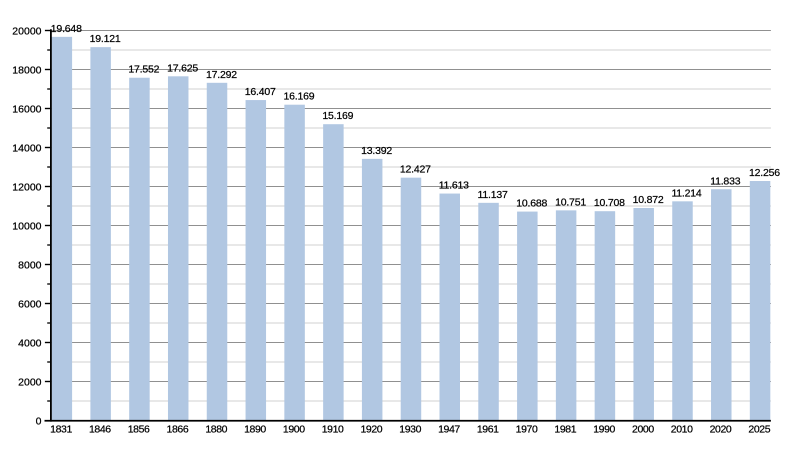 Image resolution: width=800 pixels, height=450 pixels. I want to click on svg-text: 4000, so click(30, 344).